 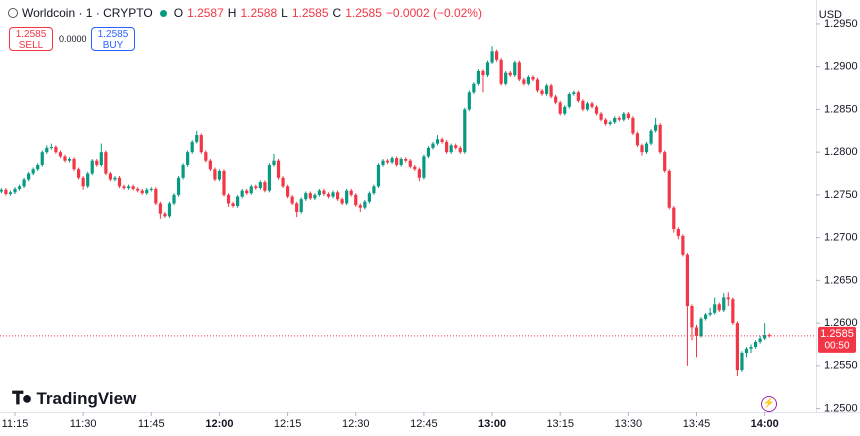 I want to click on y-tick-label: 1.2900, so click(x=841, y=67).